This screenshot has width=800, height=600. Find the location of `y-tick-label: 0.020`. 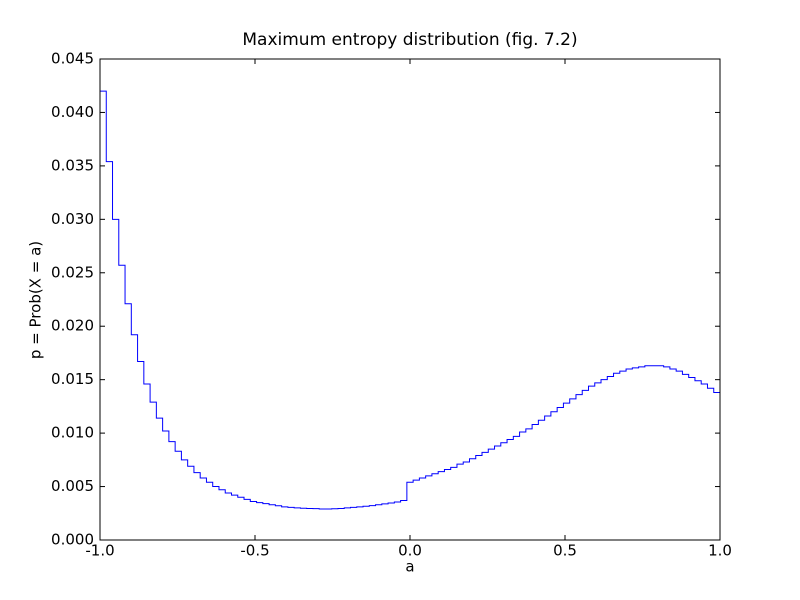

y-tick-label: 0.020 is located at coordinates (72, 326).